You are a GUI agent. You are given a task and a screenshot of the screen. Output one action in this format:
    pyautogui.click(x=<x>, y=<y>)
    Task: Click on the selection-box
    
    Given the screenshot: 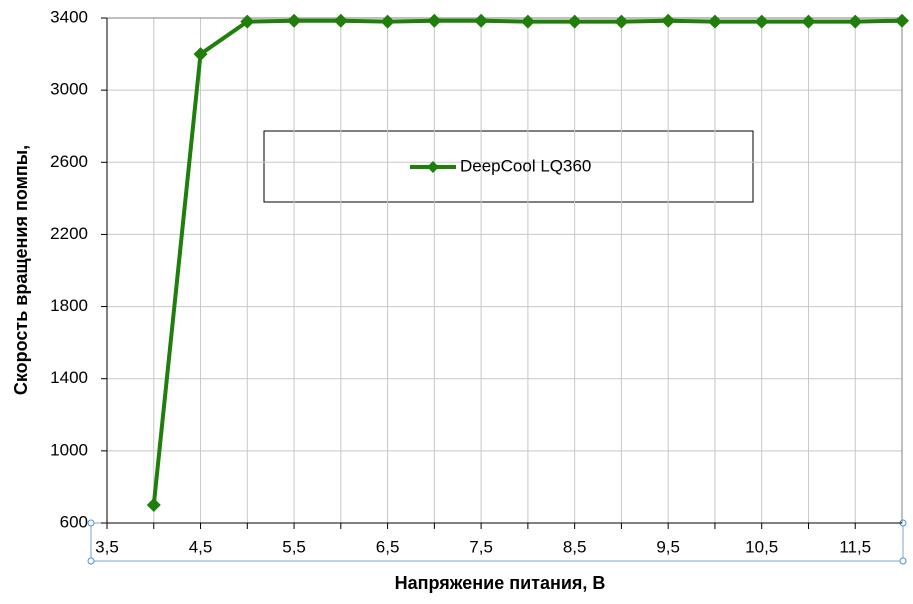 What is the action you would take?
    pyautogui.click(x=497, y=542)
    